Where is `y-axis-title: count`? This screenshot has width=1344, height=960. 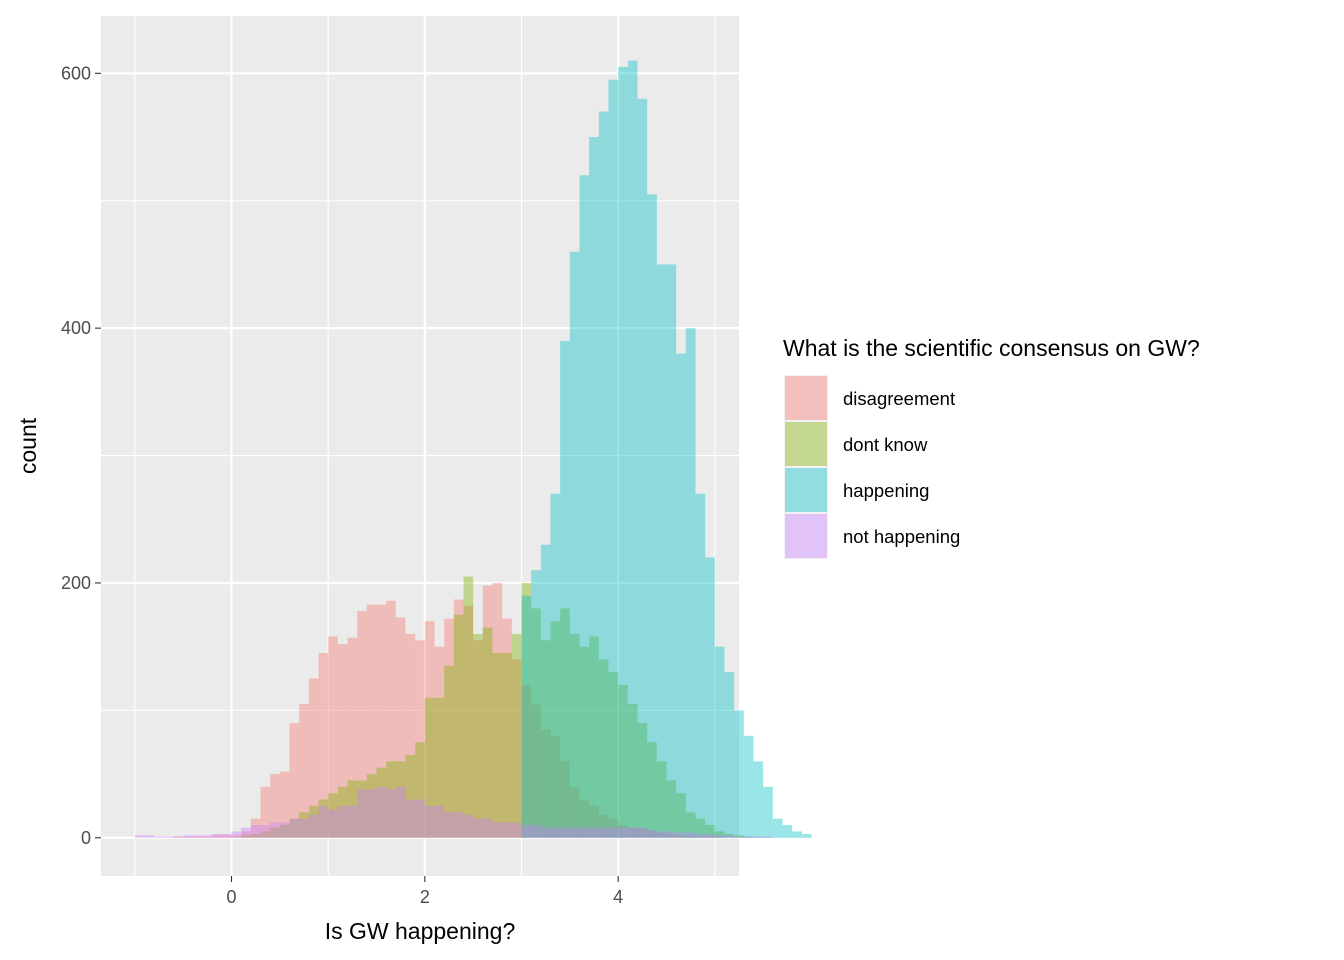 y-axis-title: count is located at coordinates (28, 445).